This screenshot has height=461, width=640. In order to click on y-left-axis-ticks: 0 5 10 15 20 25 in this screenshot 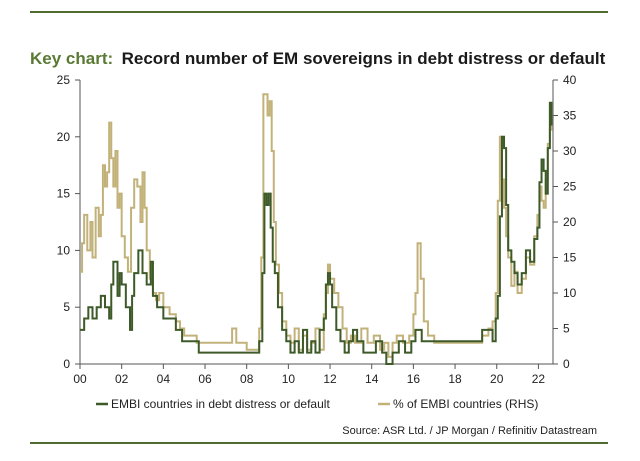, I will do `click(68, 222)`.